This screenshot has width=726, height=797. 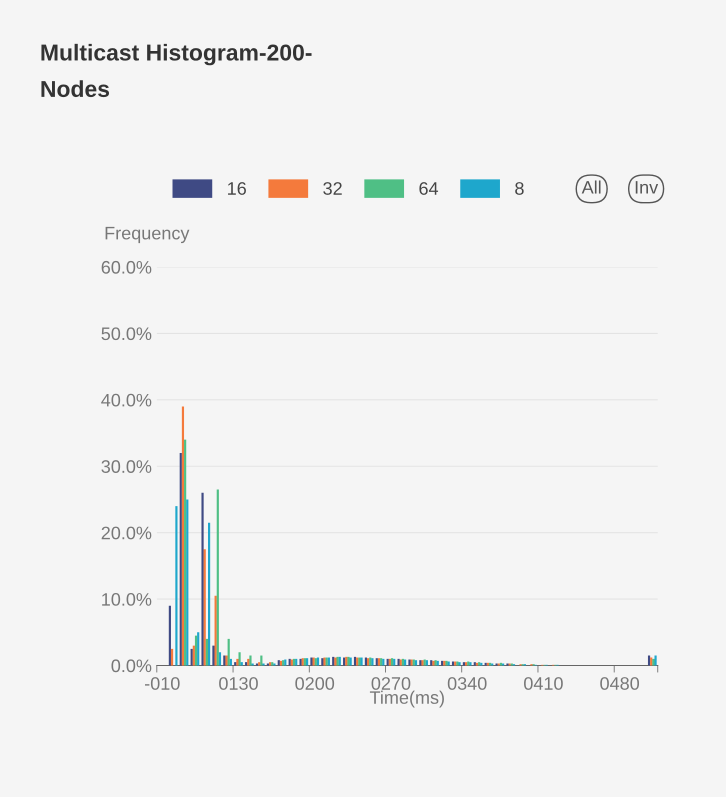 I want to click on y-tick-label: 40.0%, so click(x=126, y=400).